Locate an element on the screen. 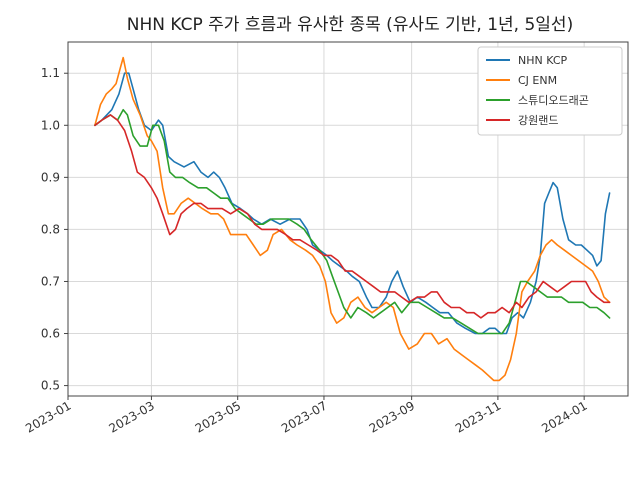  legend-label-0: NHN KCP is located at coordinates (543, 60).